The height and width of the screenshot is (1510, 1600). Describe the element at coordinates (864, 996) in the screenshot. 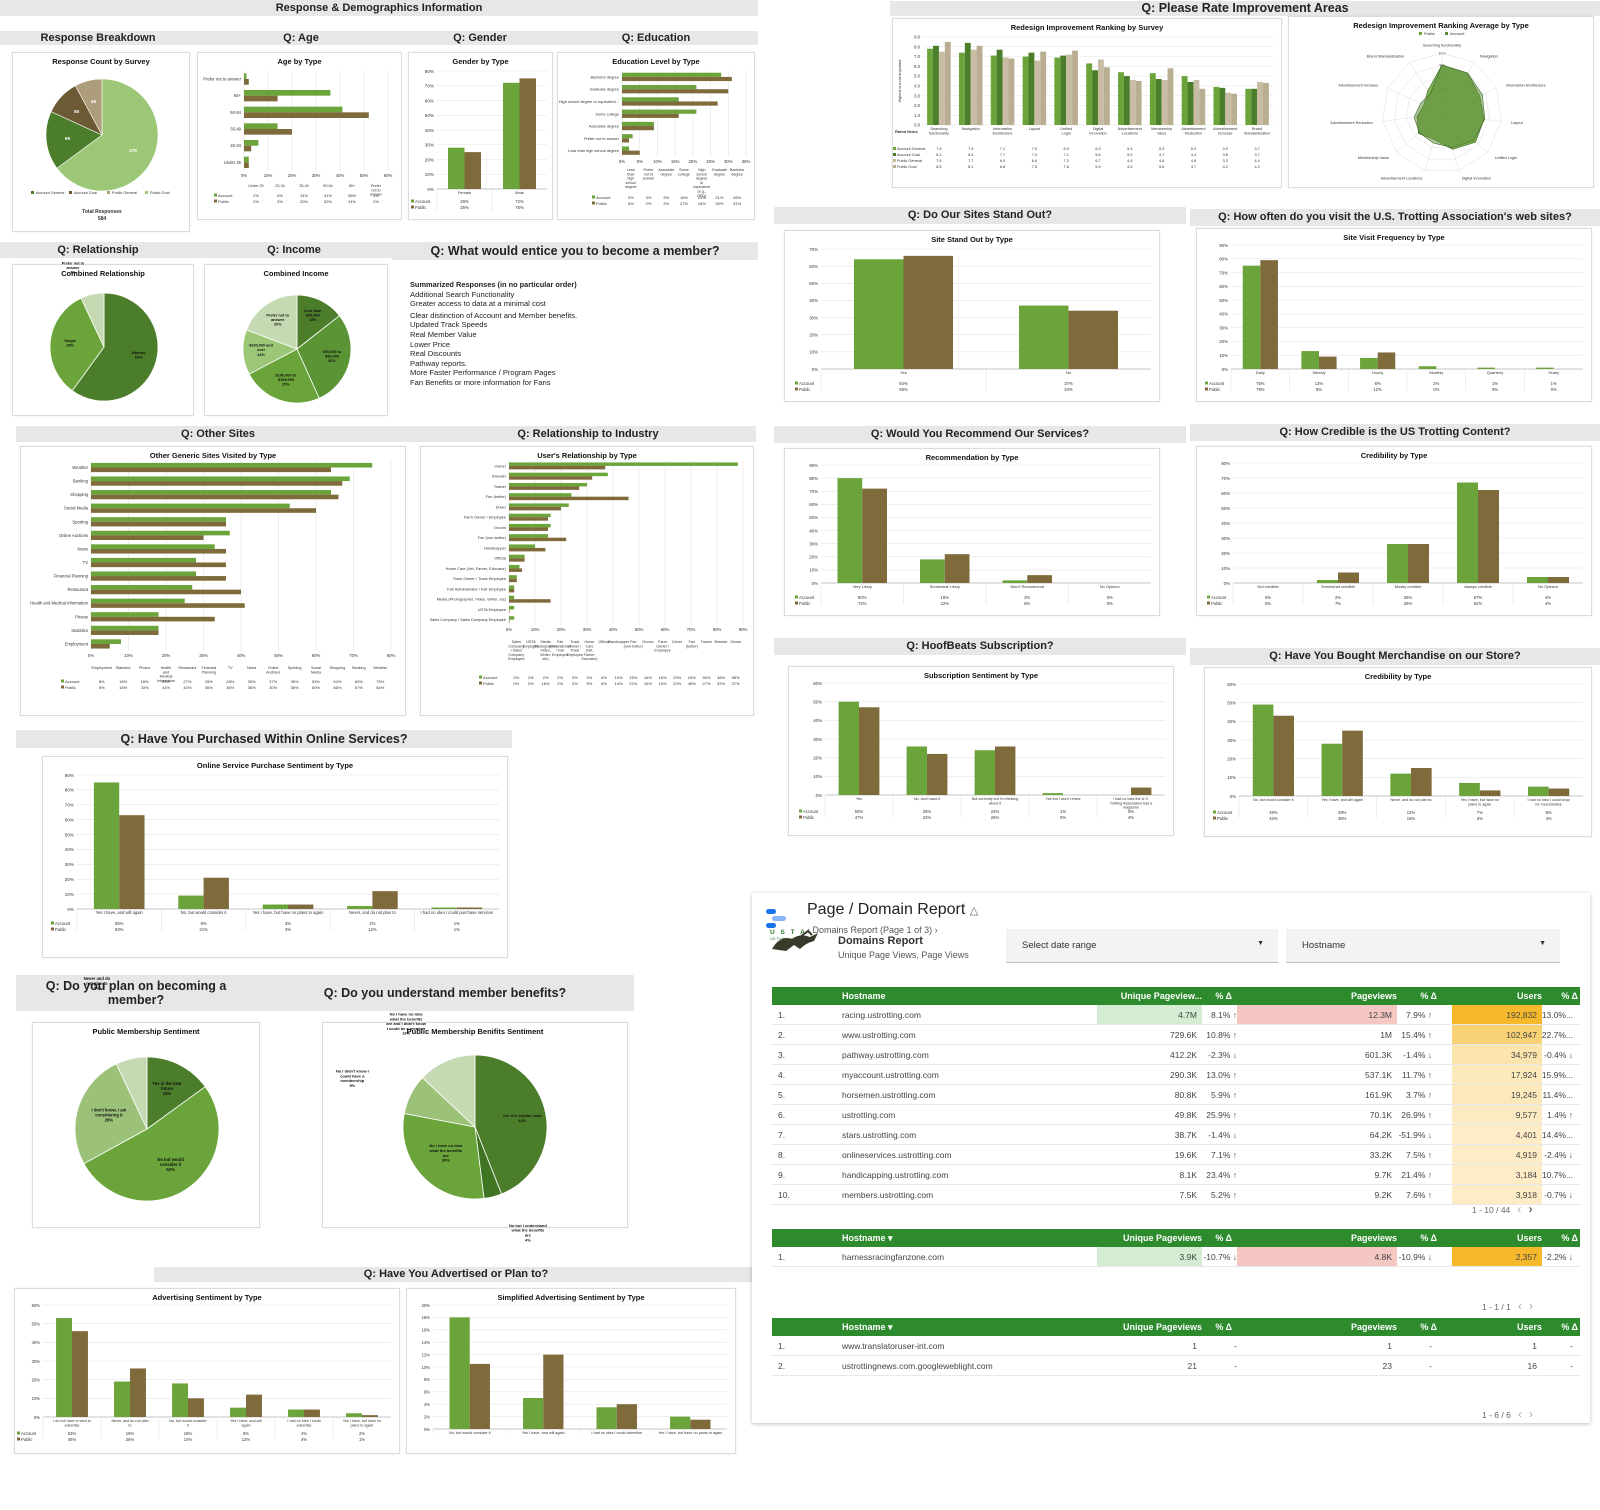

I see `column-header: Hostname` at that location.